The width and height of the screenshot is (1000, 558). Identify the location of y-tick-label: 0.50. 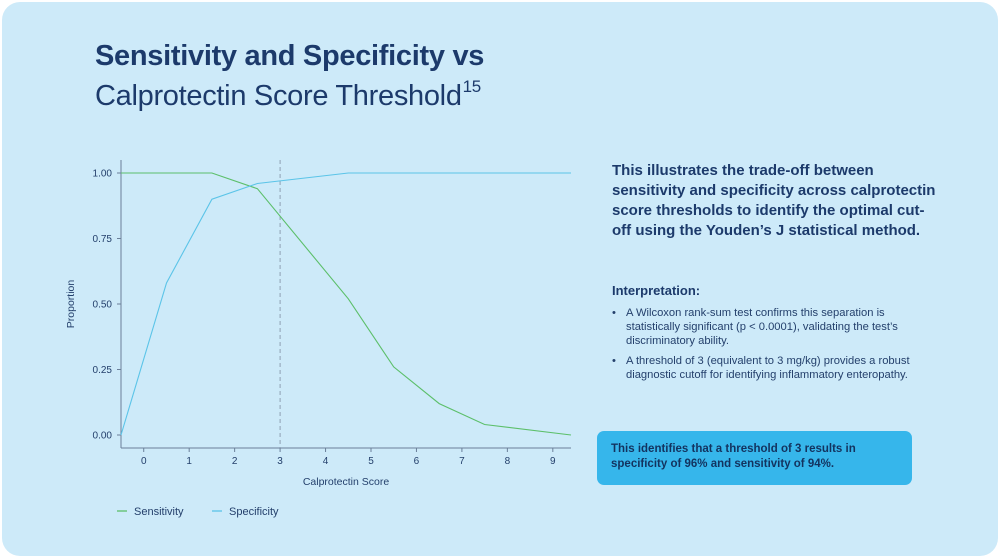
(103, 305).